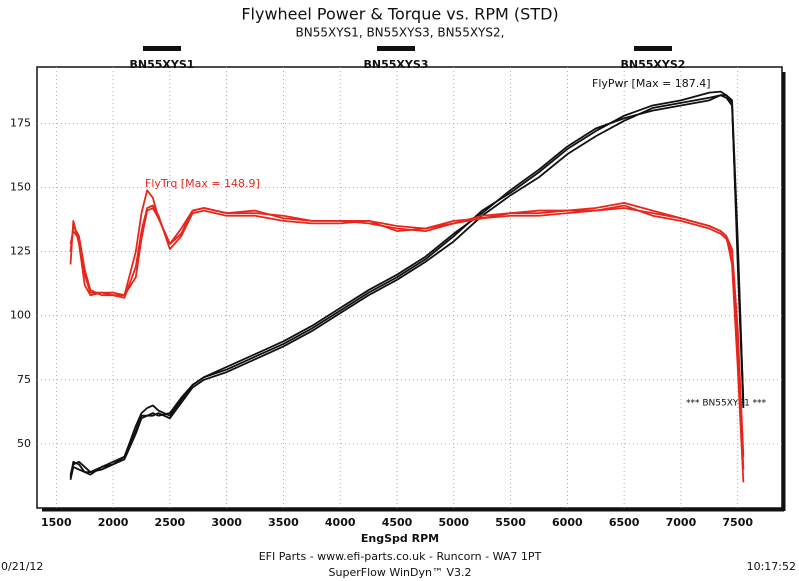 The width and height of the screenshot is (799, 581). What do you see at coordinates (396, 64) in the screenshot?
I see `legend-label: BN55XYS3` at bounding box center [396, 64].